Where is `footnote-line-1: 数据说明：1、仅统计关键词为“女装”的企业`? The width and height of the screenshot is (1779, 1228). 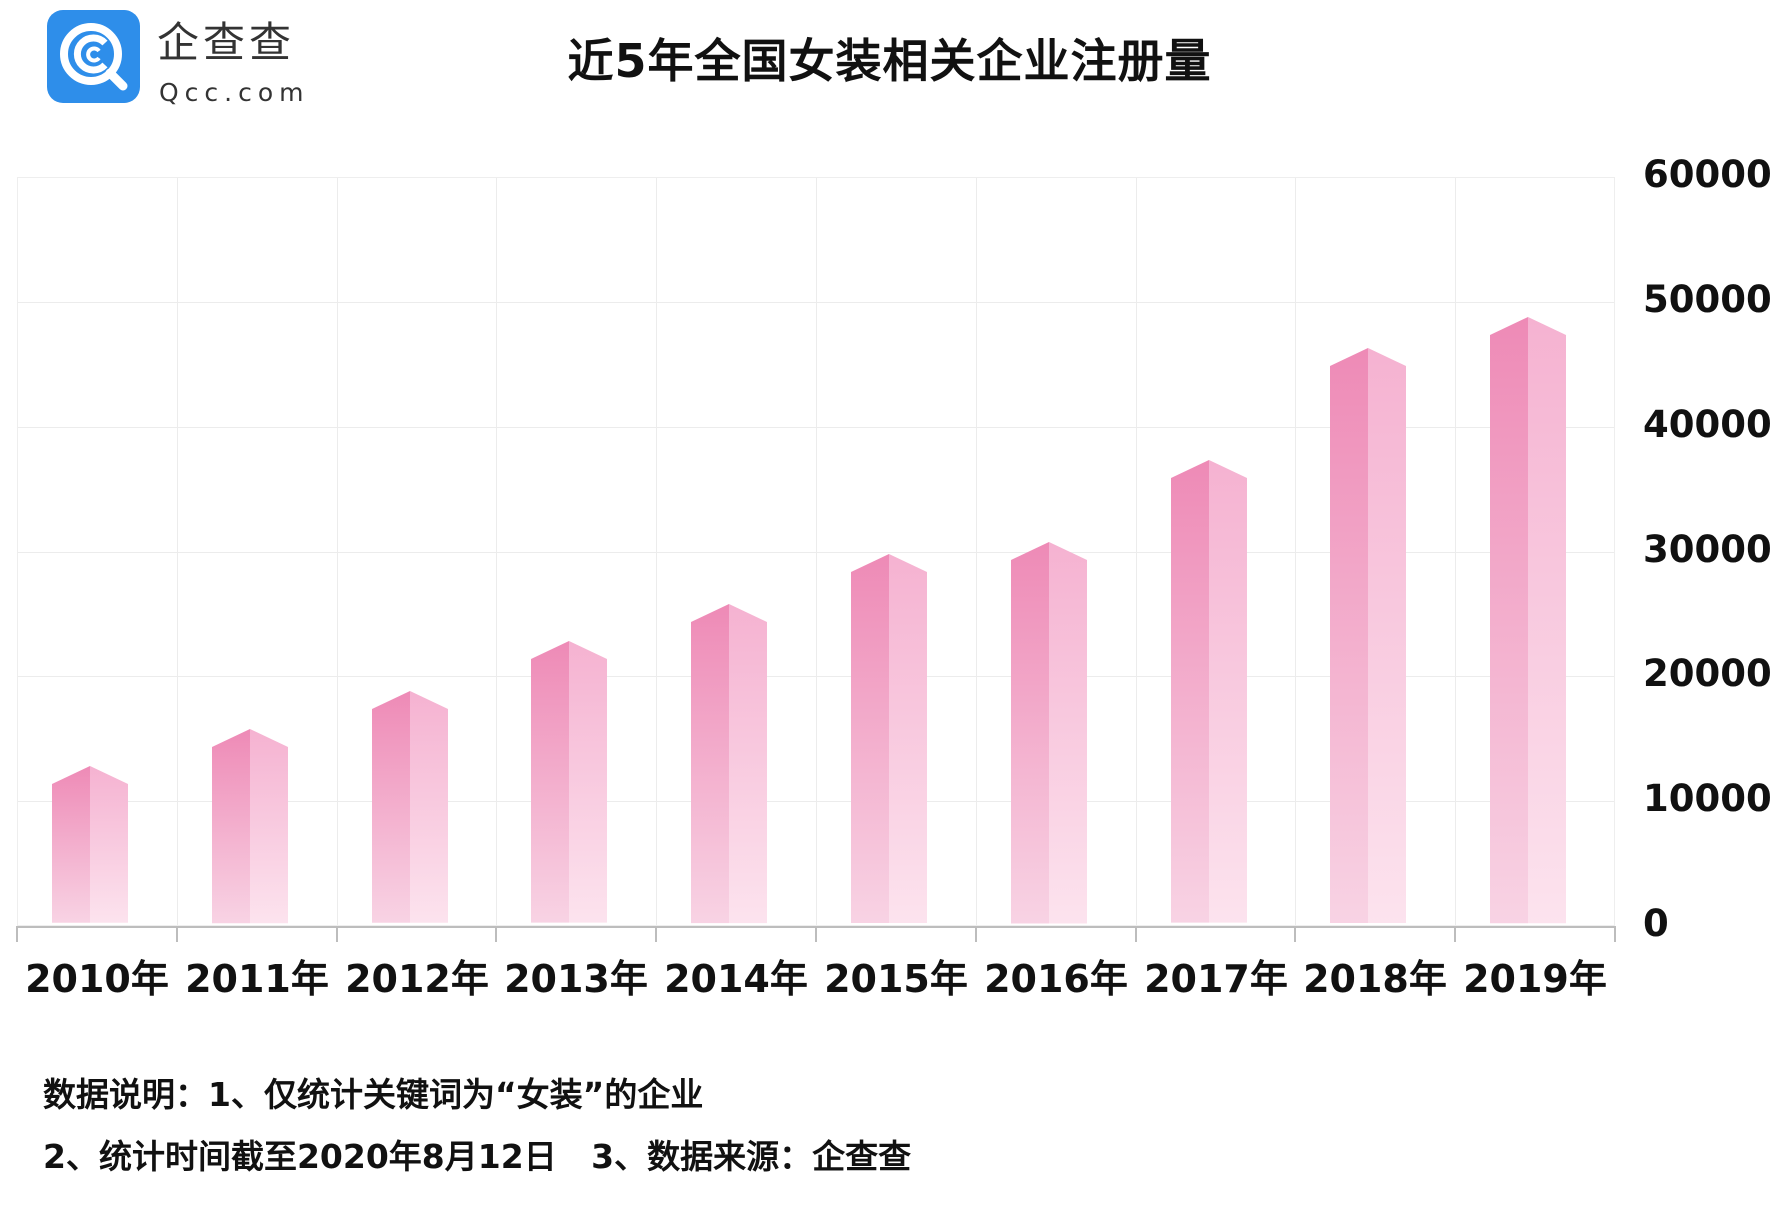 footnote-line-1: 数据说明：1、仅统计关键词为“女装”的企业 is located at coordinates (373, 1094).